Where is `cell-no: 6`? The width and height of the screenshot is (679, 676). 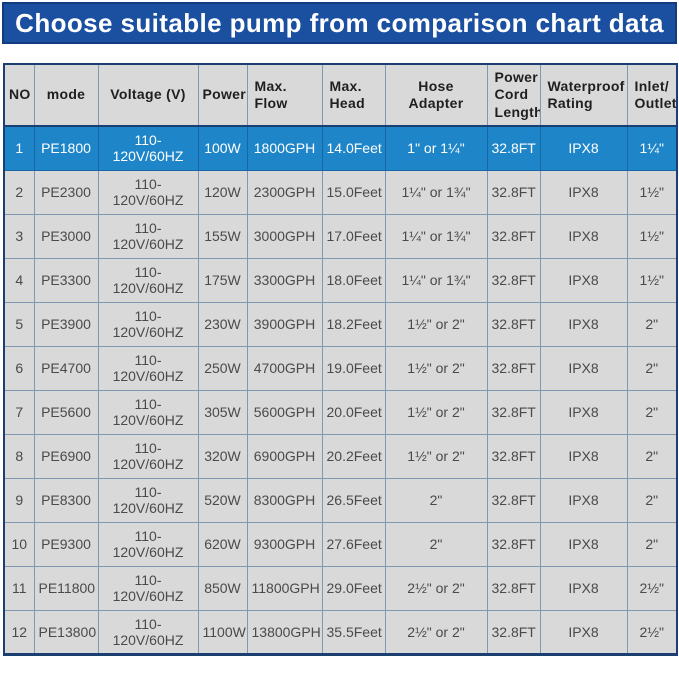 cell-no: 6 is located at coordinates (19, 368).